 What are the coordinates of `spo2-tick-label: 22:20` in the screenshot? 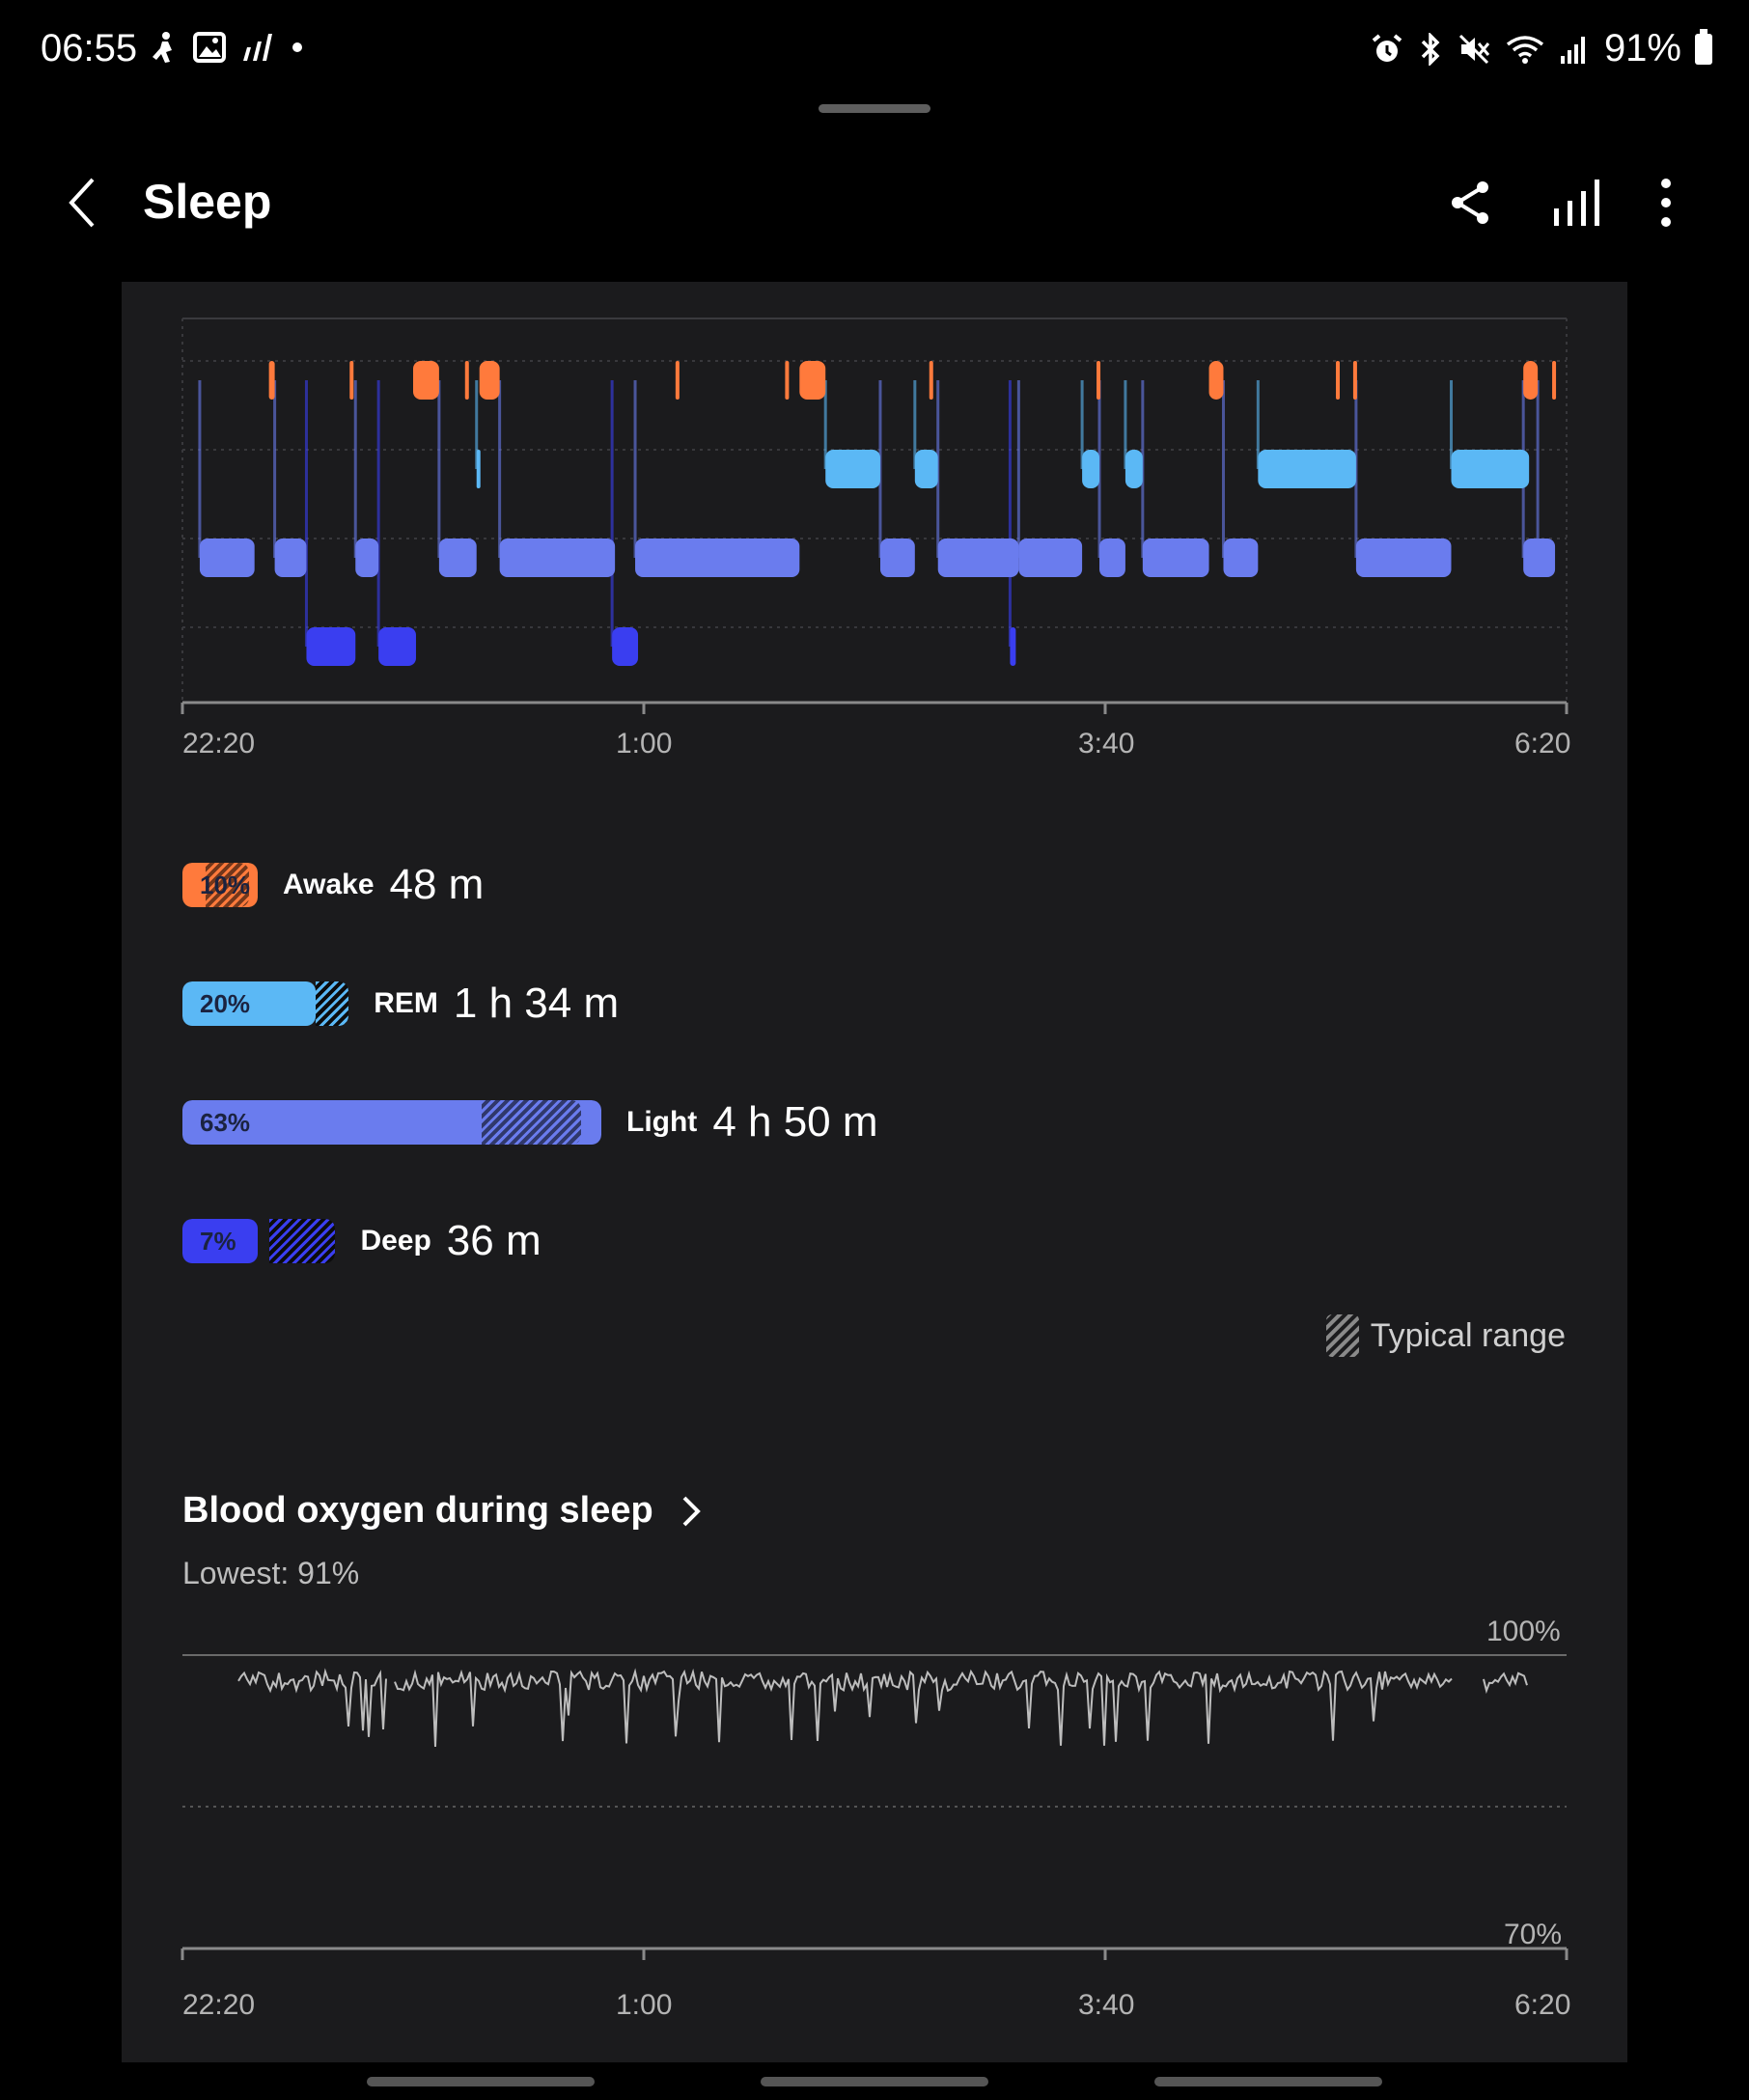 It's located at (219, 2005).